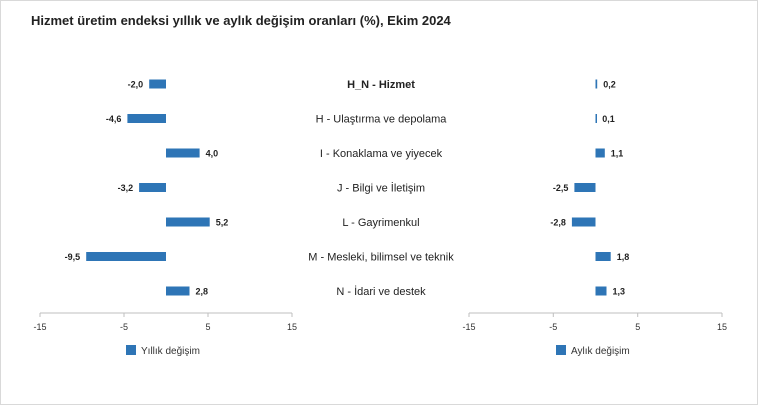  I want to click on annual-data-label: 2,8, so click(202, 292).